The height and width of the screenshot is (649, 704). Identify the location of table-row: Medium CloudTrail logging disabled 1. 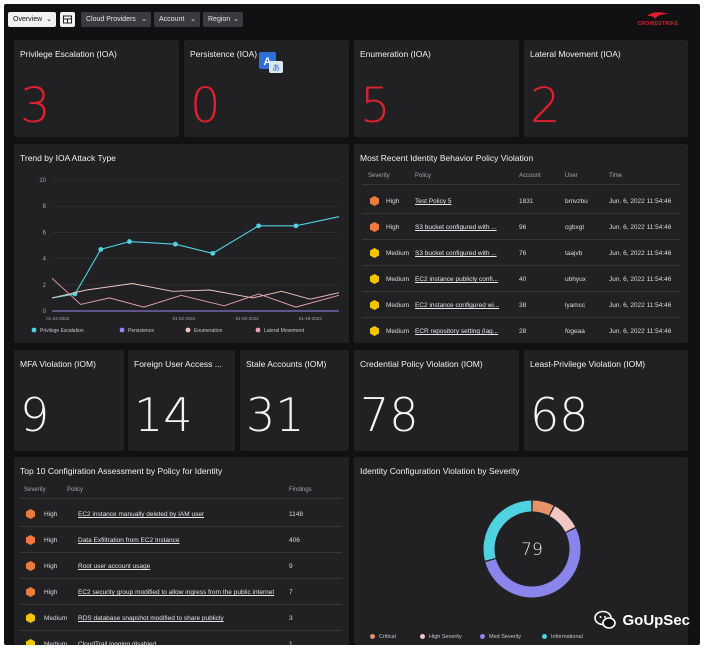
(181, 638).